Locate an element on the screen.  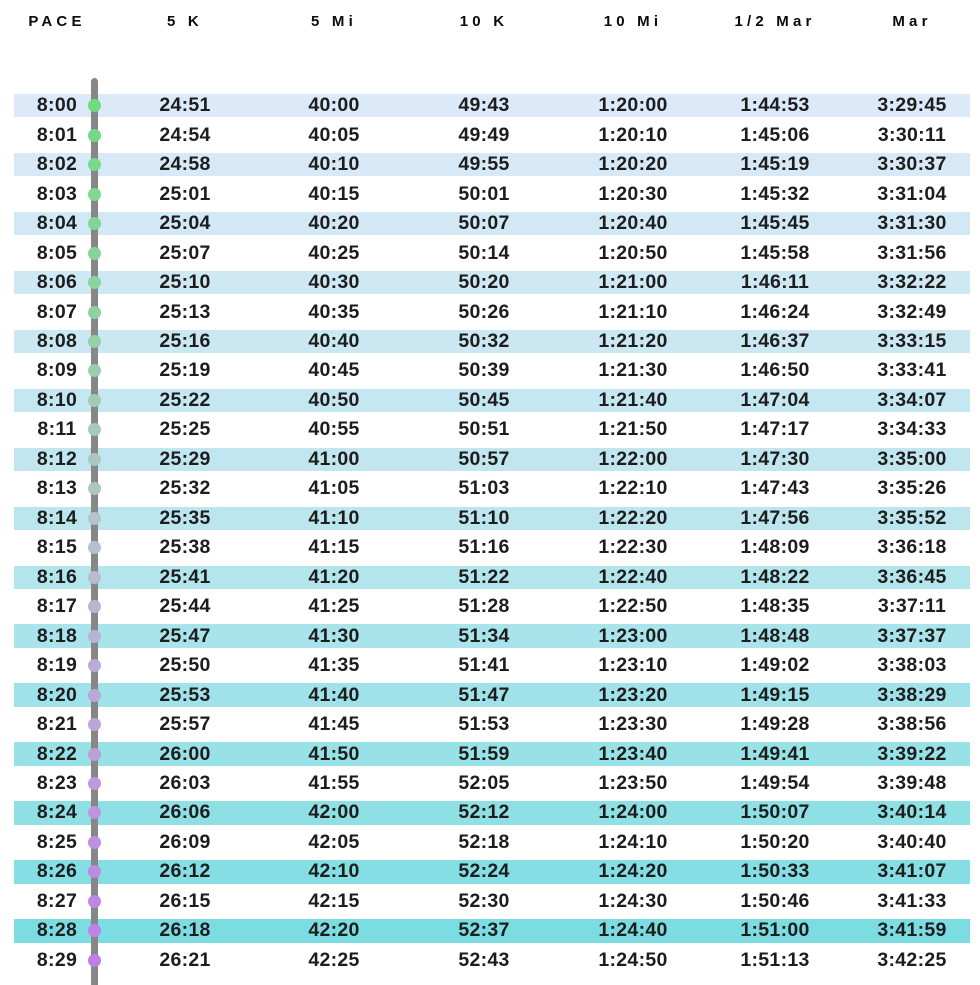
pace-cell: 8:21 is located at coordinates (57, 724).